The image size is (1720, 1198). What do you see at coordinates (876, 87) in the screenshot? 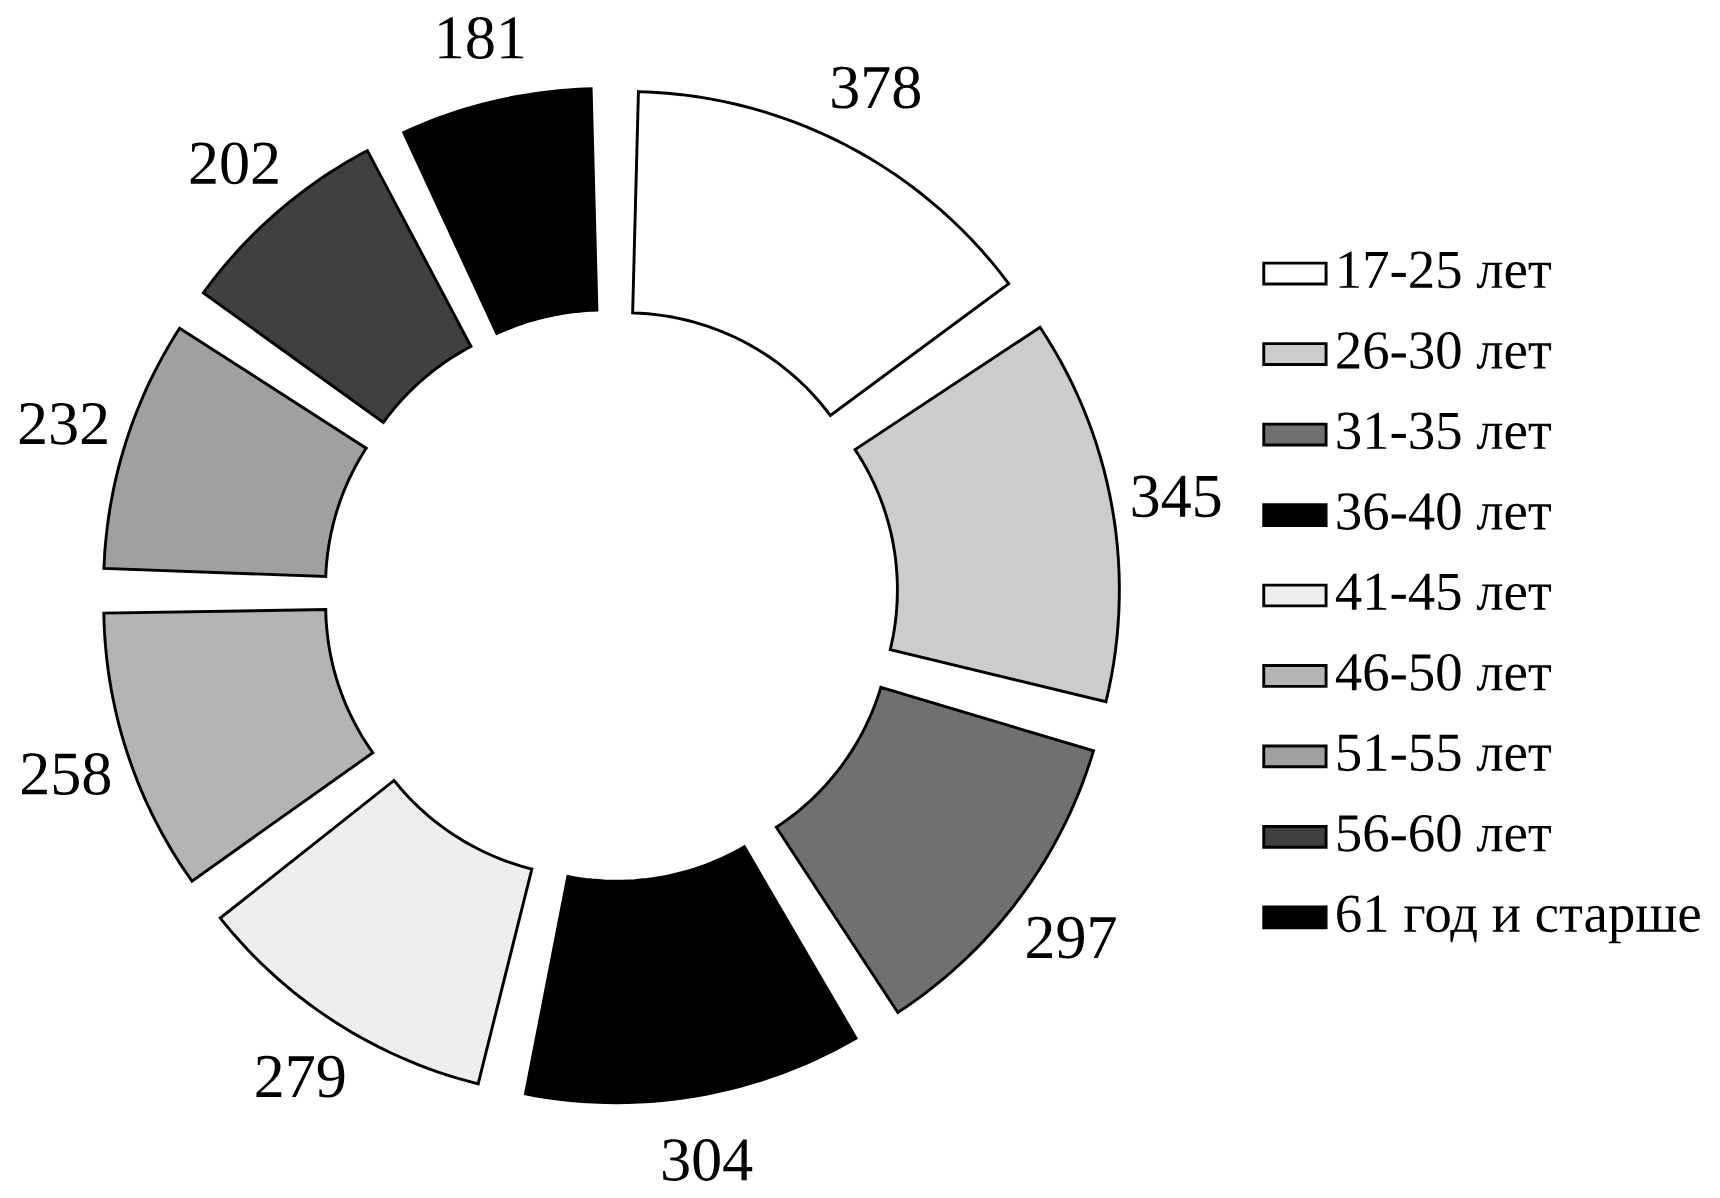
I see `data-label: 378` at bounding box center [876, 87].